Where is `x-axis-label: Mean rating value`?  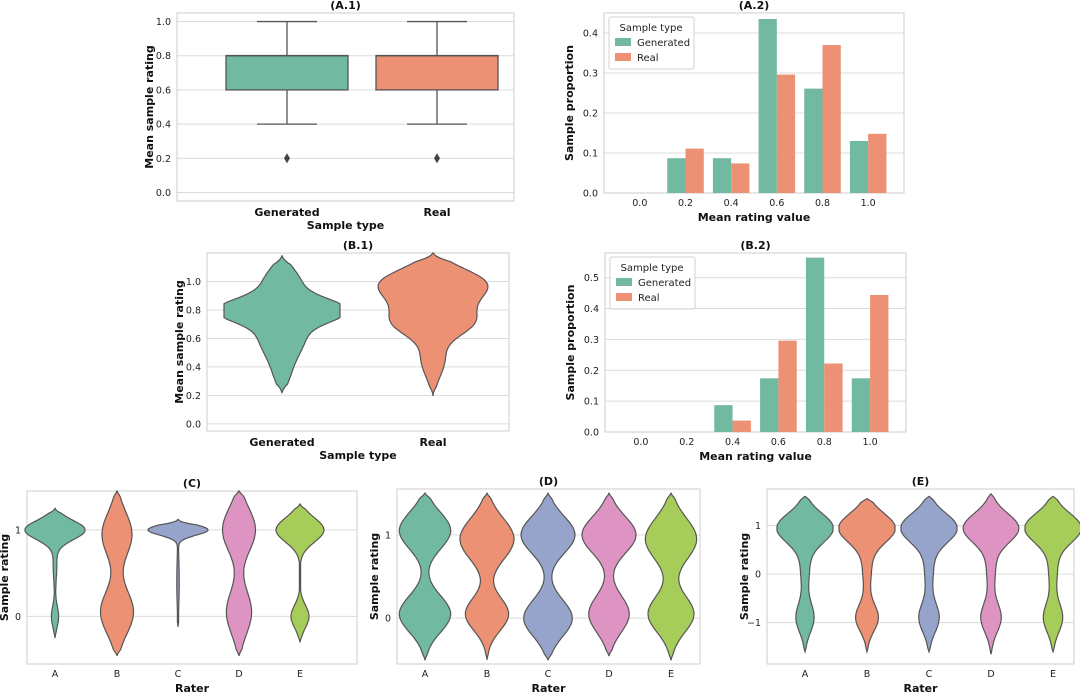 x-axis-label: Mean rating value is located at coordinates (755, 456).